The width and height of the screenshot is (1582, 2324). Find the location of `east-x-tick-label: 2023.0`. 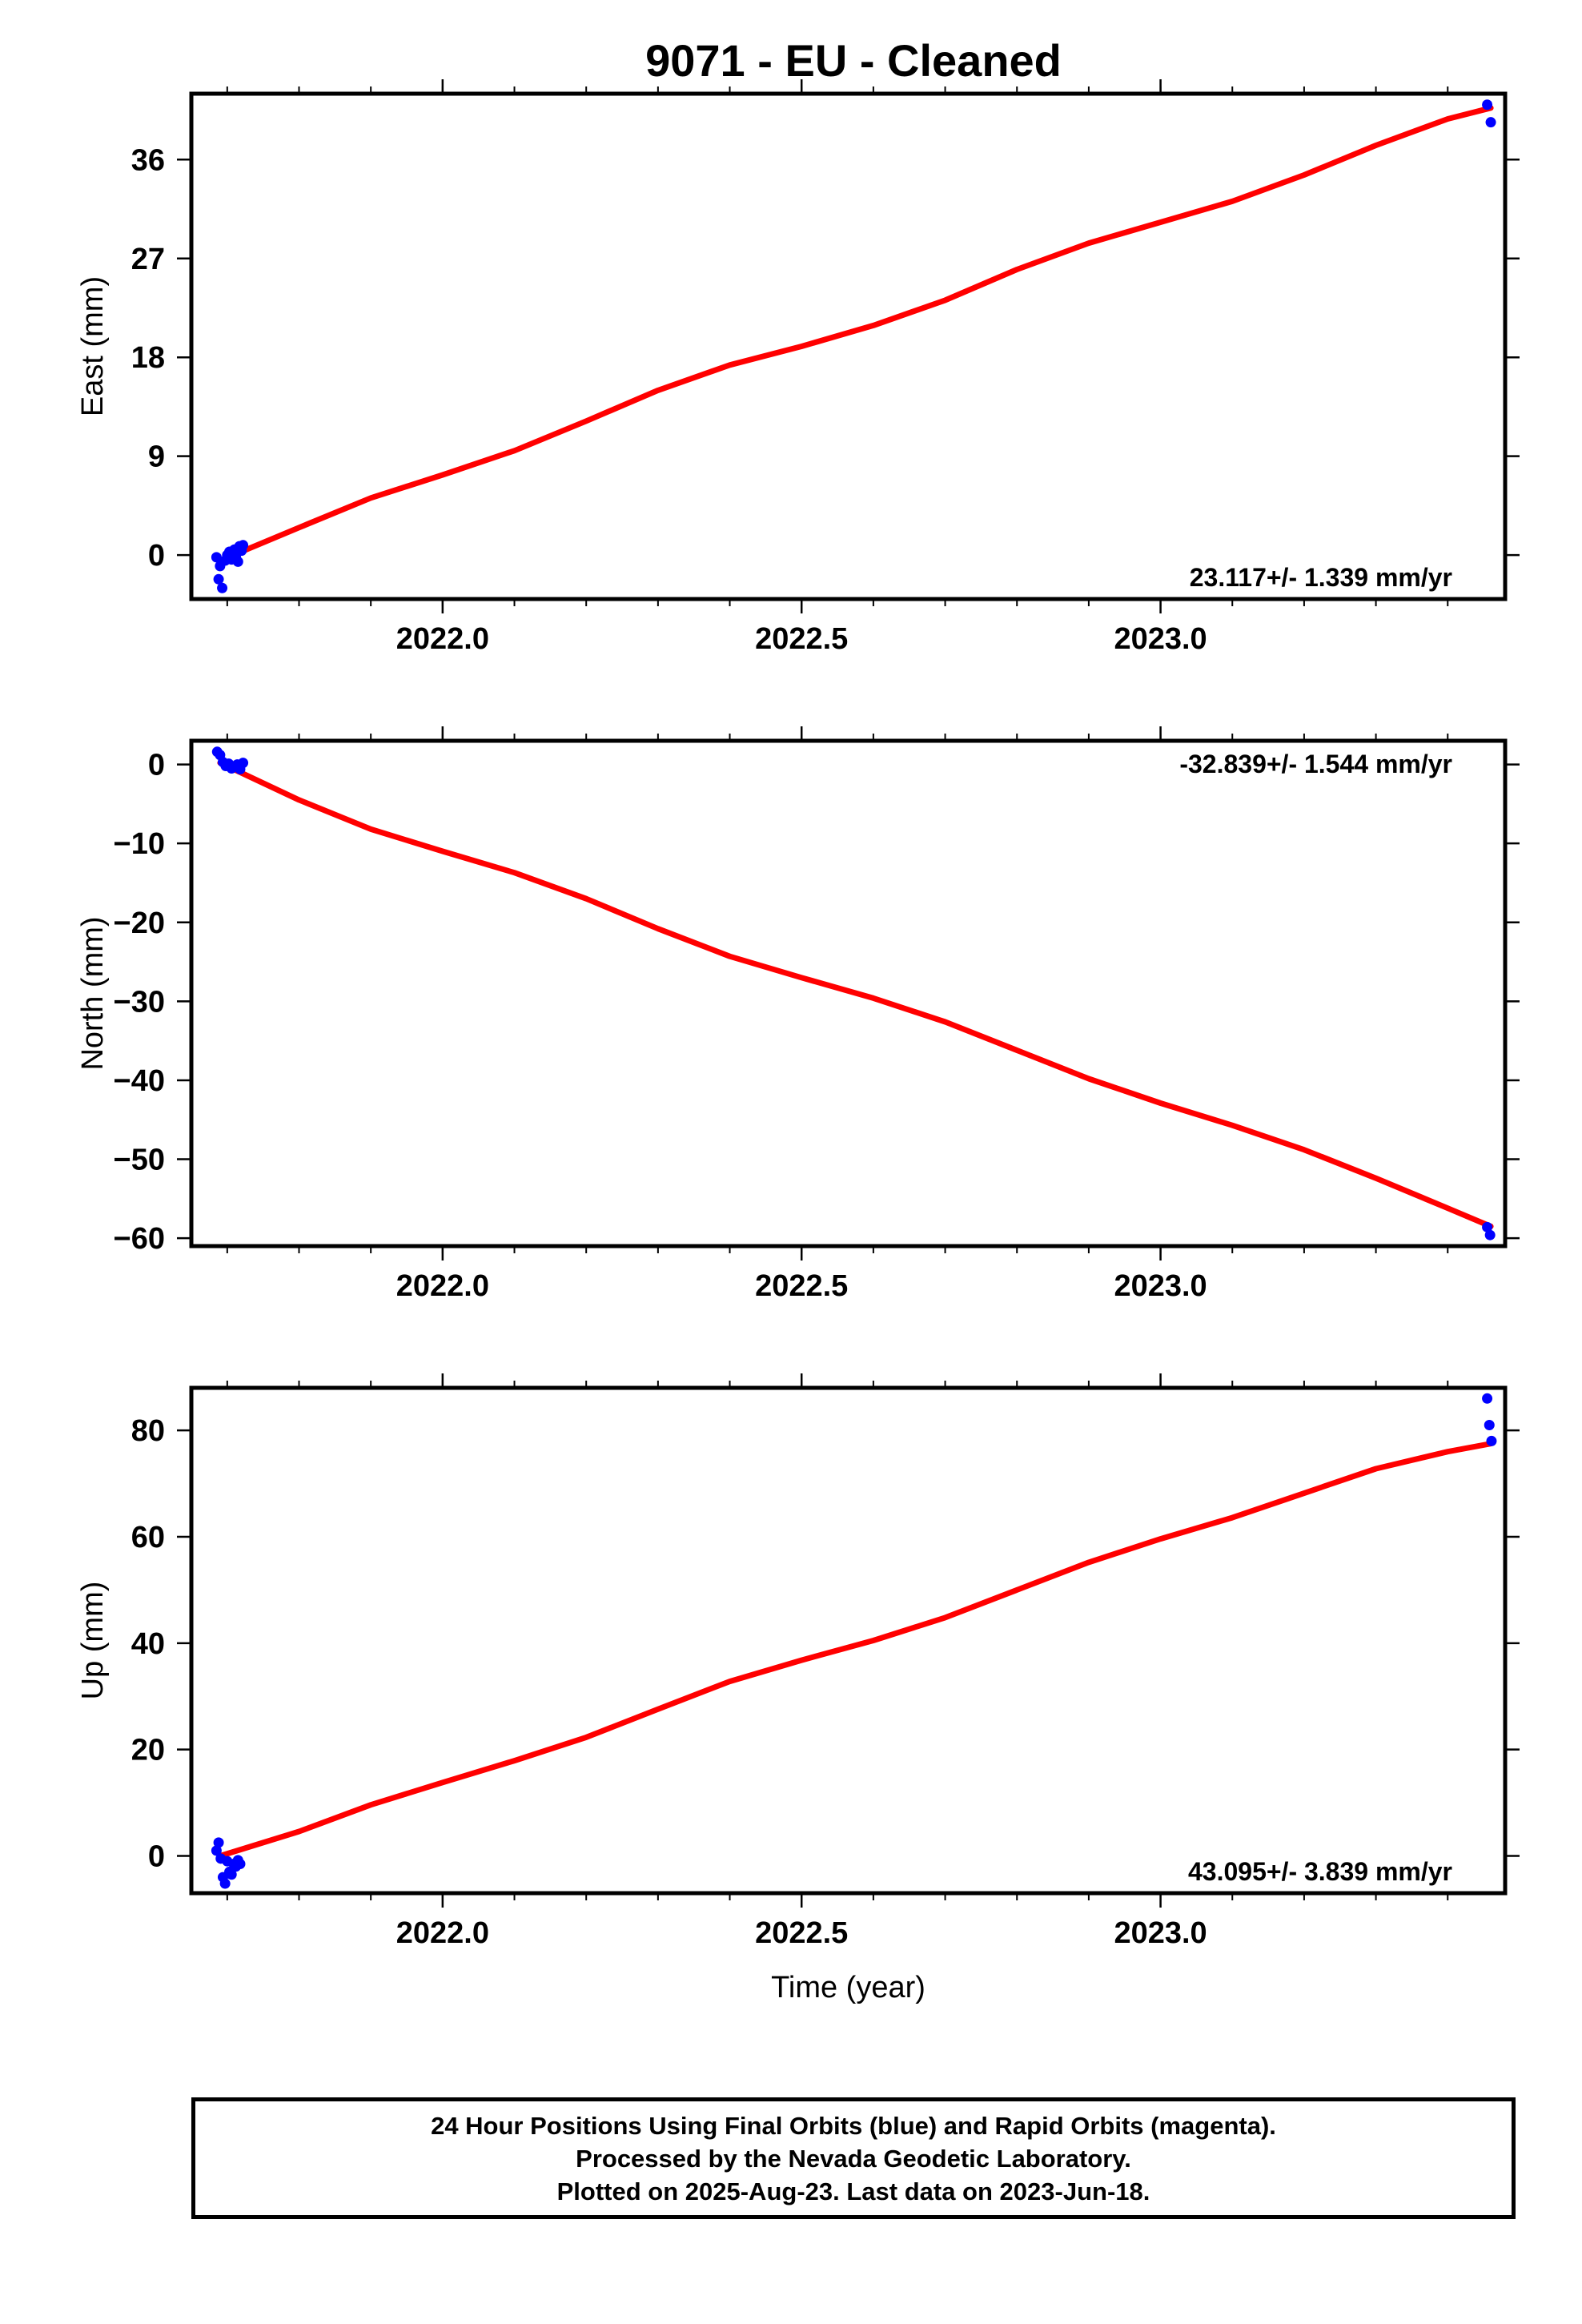

east-x-tick-label: 2023.0 is located at coordinates (1161, 639).